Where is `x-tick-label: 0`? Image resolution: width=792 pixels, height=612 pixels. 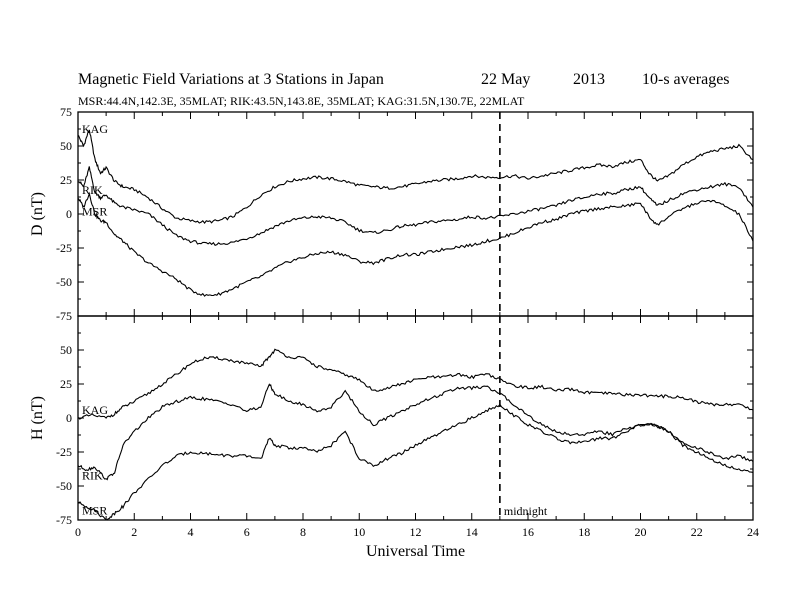
x-tick-label: 0 is located at coordinates (78, 532).